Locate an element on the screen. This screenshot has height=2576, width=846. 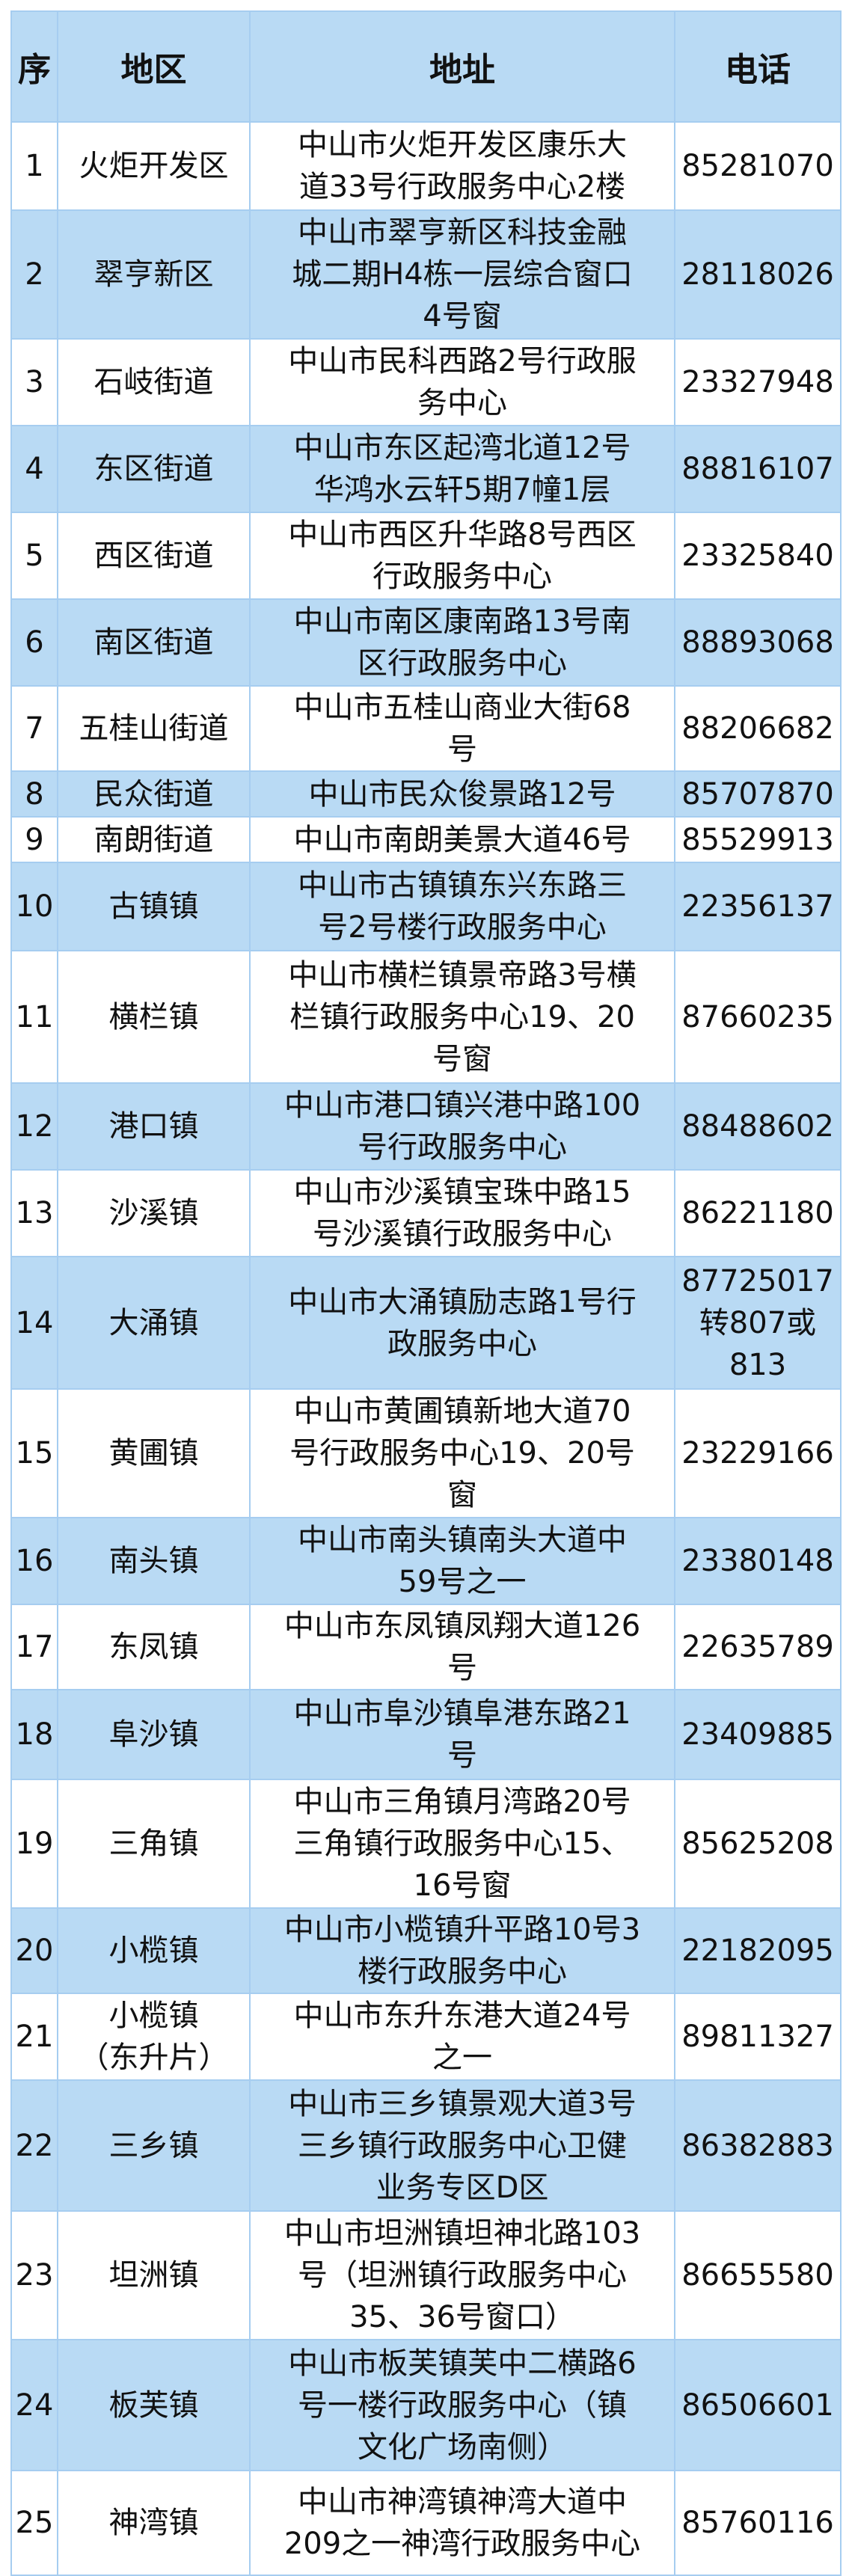
row-address: 中山市三乡镇景观大道3号 三乡镇行政服务中心卫健 业务专区D区 is located at coordinates (462, 2145).